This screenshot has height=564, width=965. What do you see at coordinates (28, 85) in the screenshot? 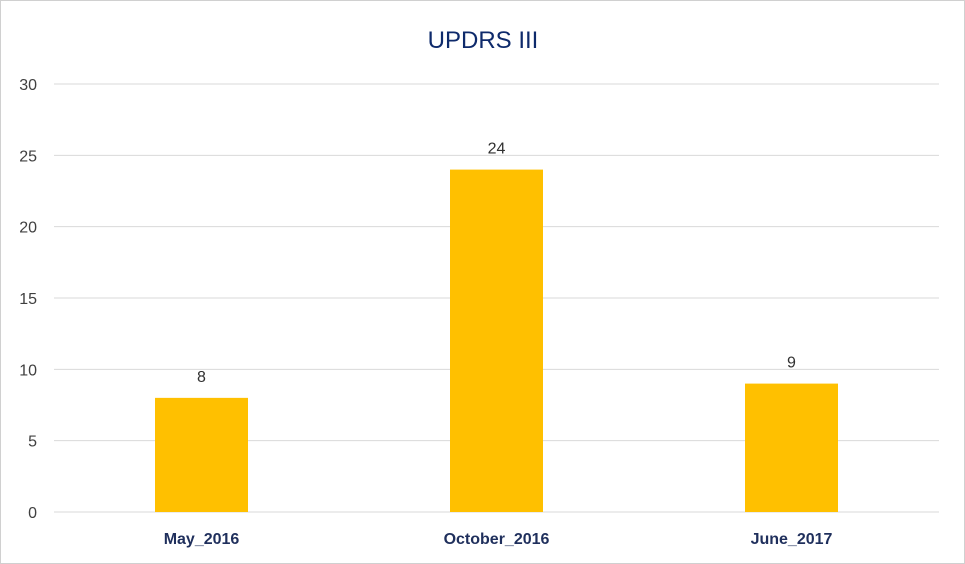
I see `y-tick-label-30: 30` at bounding box center [28, 85].